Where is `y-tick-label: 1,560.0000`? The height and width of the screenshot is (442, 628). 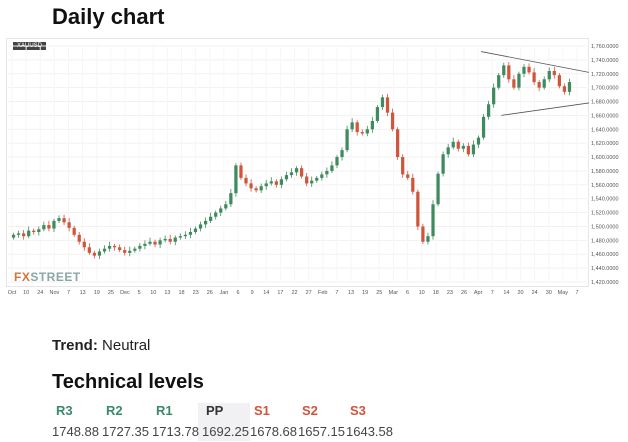
y-tick-label: 1,560.0000 is located at coordinates (605, 186).